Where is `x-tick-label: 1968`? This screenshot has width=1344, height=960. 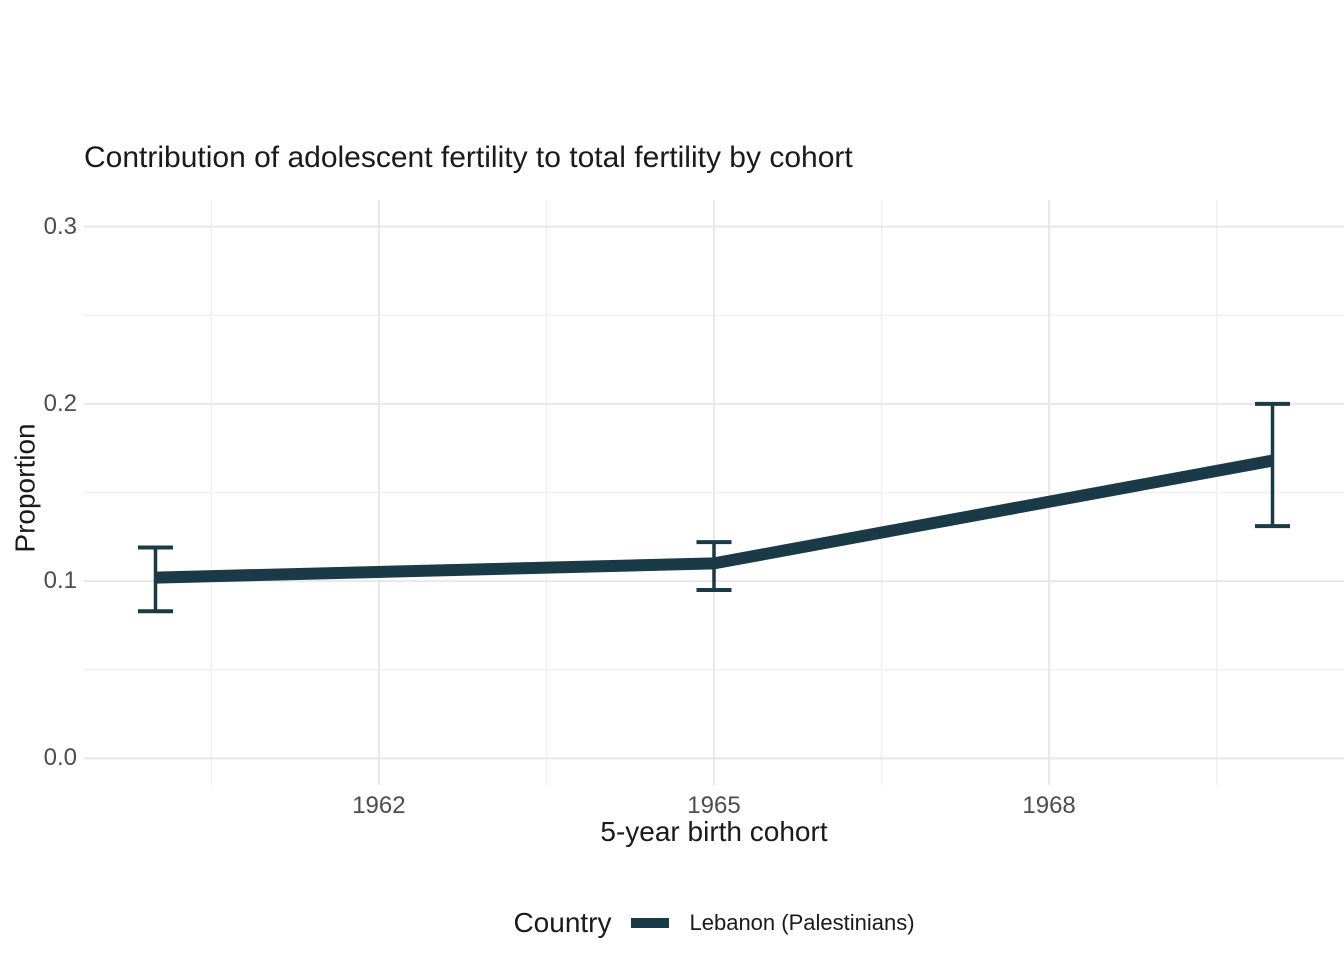 x-tick-label: 1968 is located at coordinates (1049, 805).